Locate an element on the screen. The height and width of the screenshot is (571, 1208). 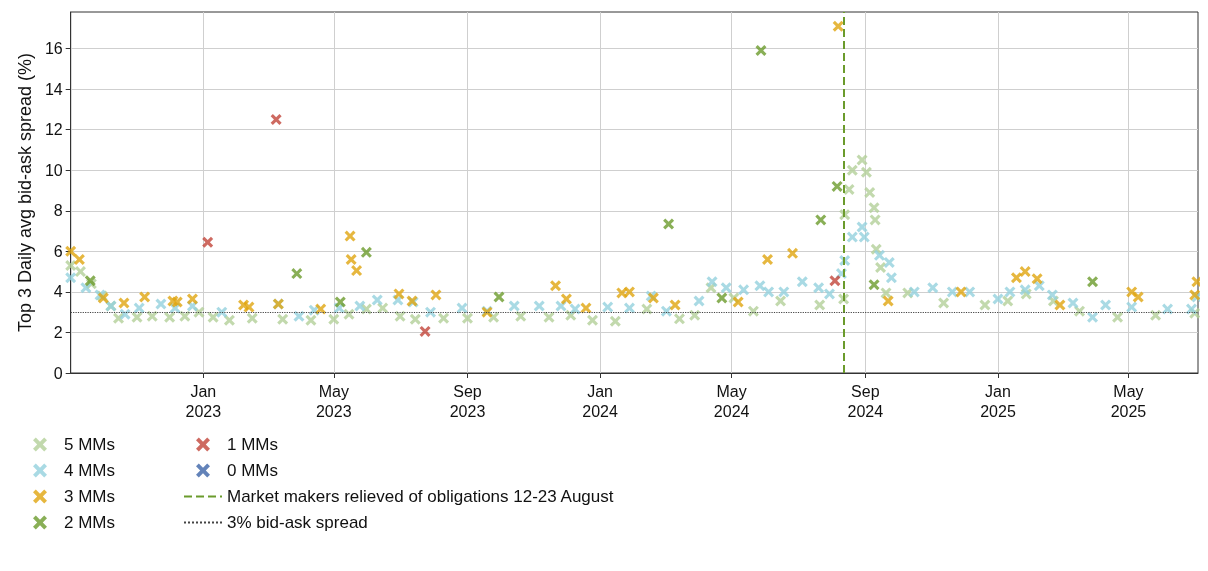
x-tick-label: May 2025 is located at coordinates (1128, 401).